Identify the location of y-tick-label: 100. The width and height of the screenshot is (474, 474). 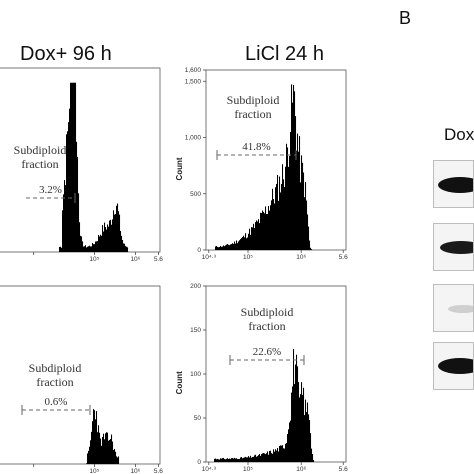
(195, 374).